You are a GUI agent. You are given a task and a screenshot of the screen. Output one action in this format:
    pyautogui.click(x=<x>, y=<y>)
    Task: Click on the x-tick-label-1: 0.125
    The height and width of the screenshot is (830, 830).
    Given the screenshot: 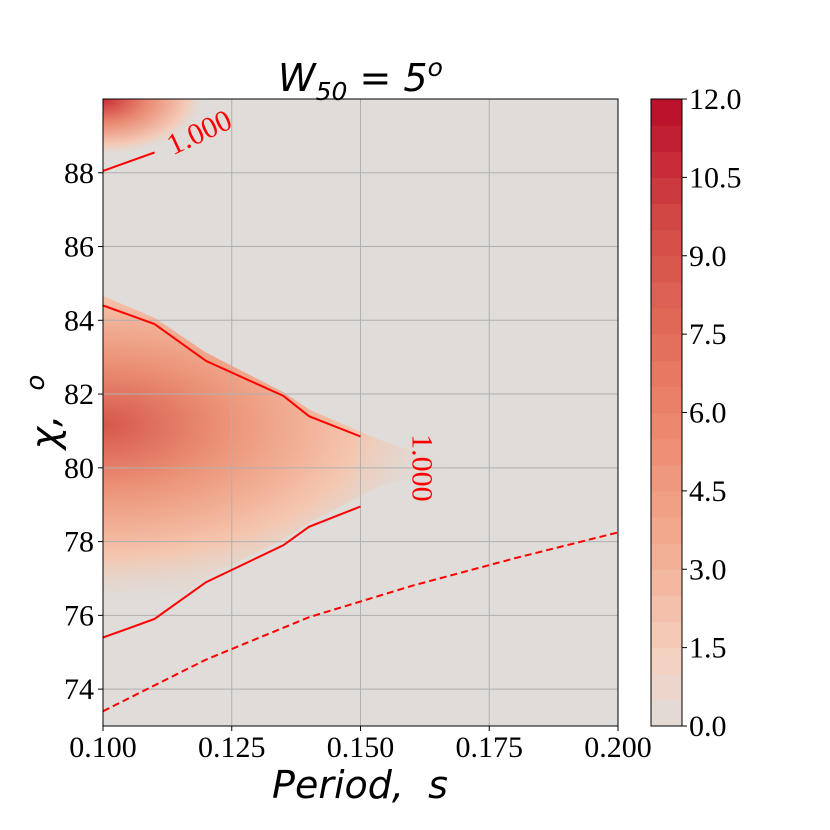 What is the action you would take?
    pyautogui.click(x=232, y=747)
    